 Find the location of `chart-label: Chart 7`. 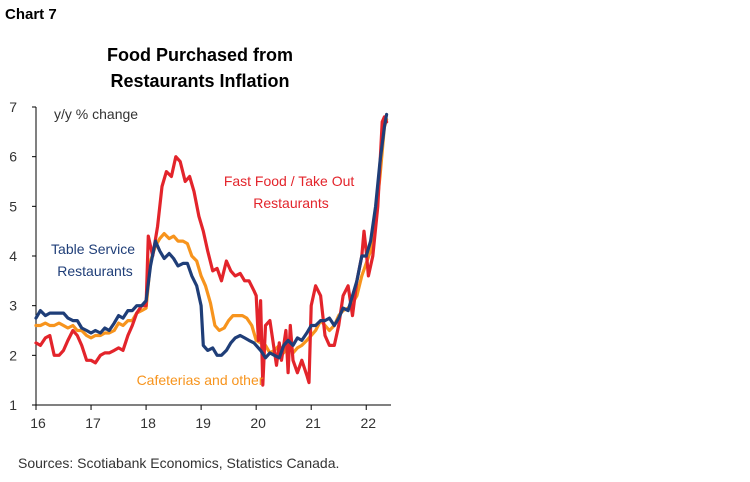

chart-label: Chart 7 is located at coordinates (31, 14).